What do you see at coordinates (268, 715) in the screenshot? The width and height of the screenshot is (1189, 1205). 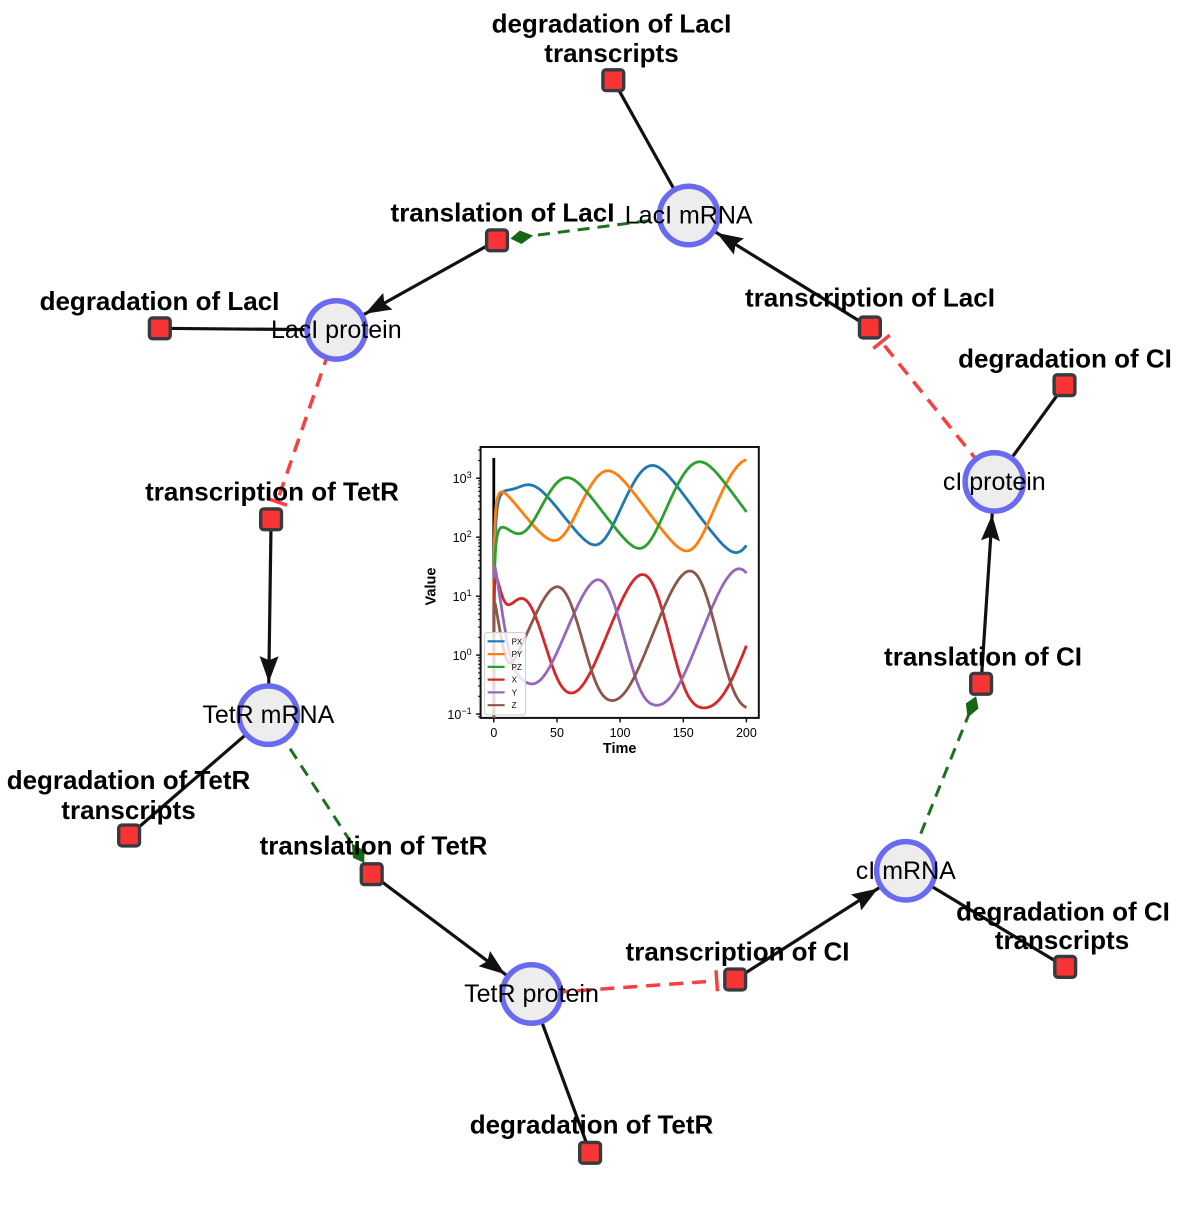 I see `svg-text: TetR mRNA` at bounding box center [268, 715].